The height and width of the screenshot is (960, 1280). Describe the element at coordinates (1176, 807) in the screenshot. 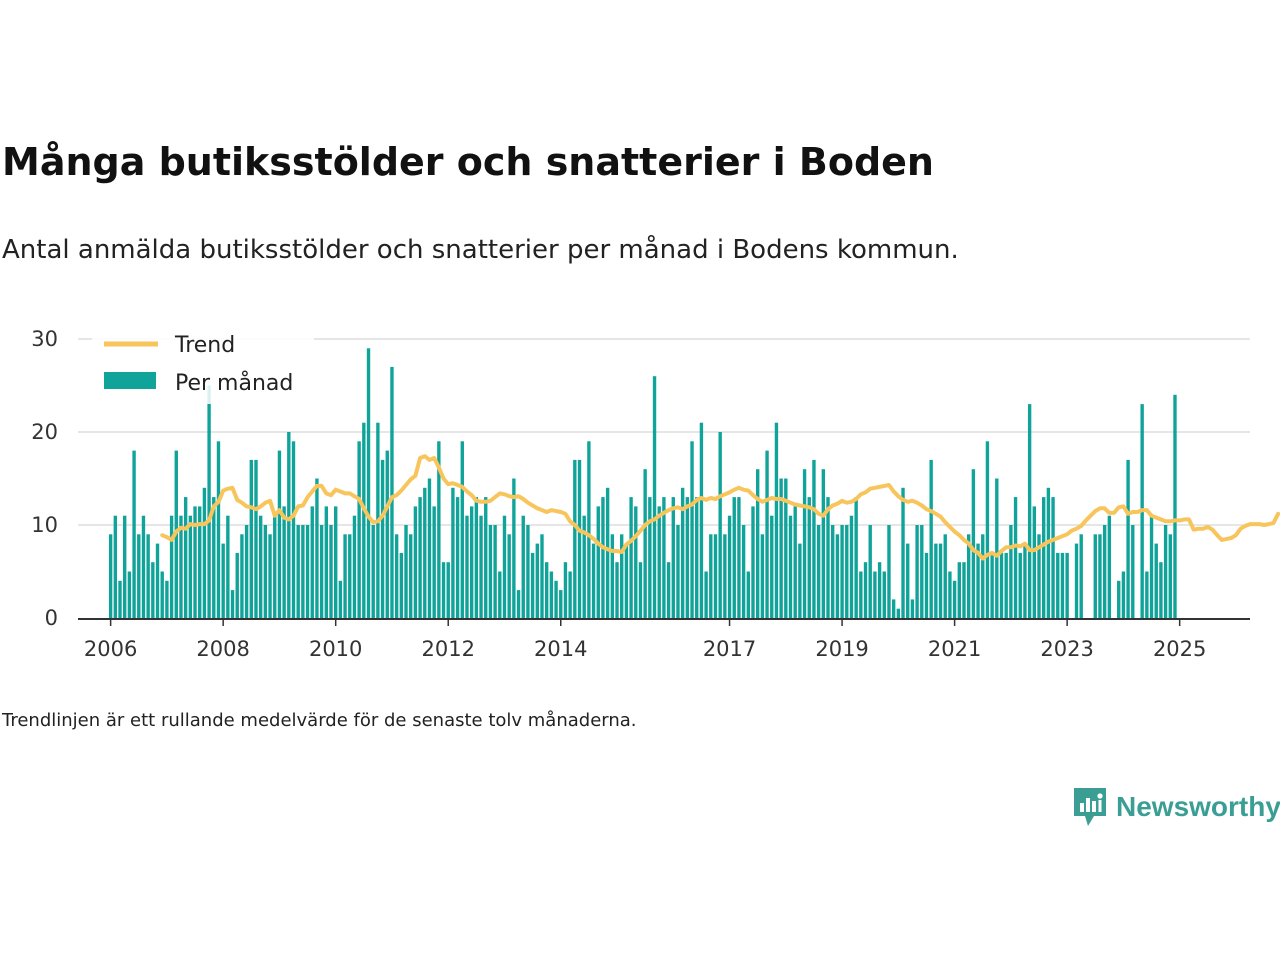

I see `brand-logo: Newsworthy` at that location.